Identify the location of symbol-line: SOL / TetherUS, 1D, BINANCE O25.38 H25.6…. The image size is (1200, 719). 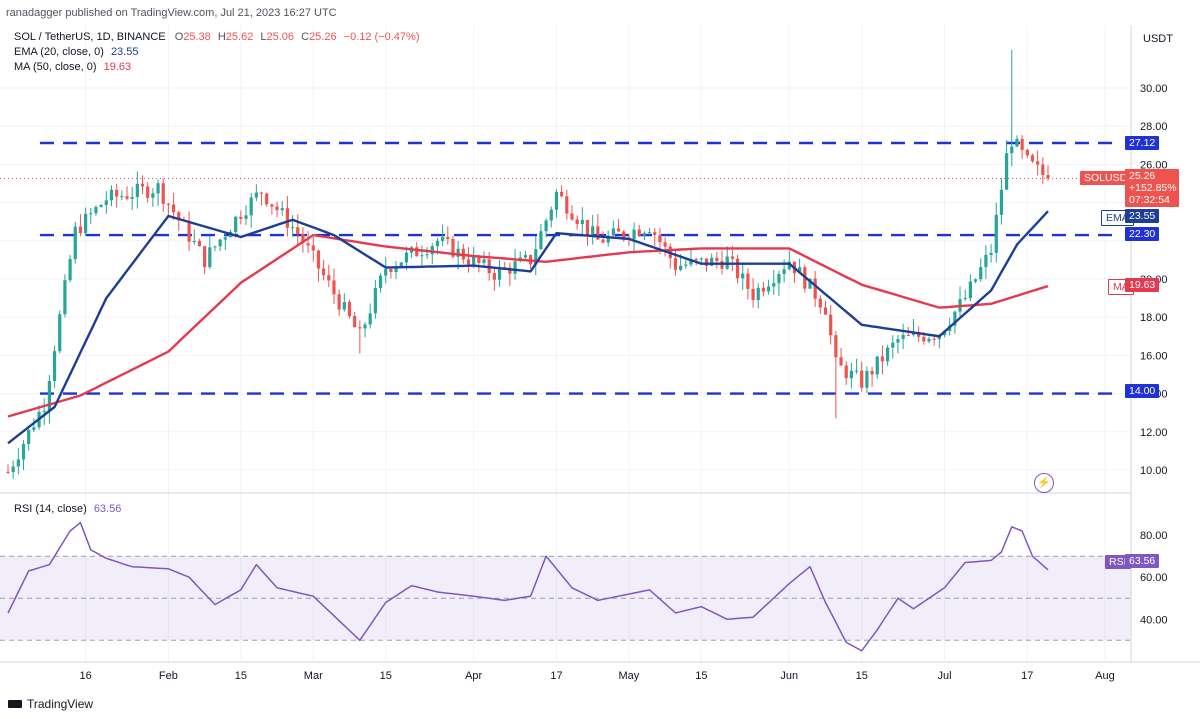
(217, 37).